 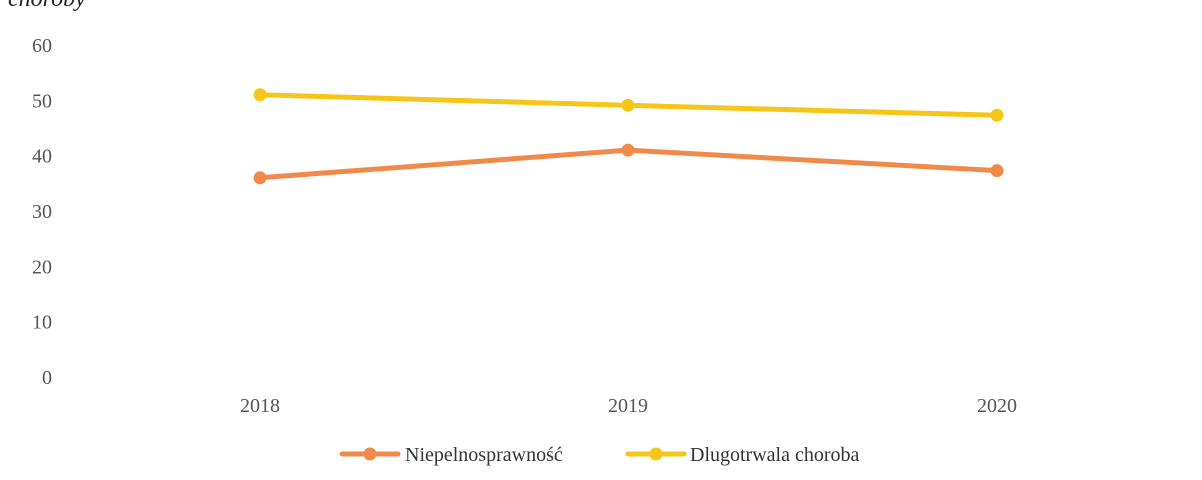 I want to click on chart-title-fragment: choroby, so click(x=47, y=6).